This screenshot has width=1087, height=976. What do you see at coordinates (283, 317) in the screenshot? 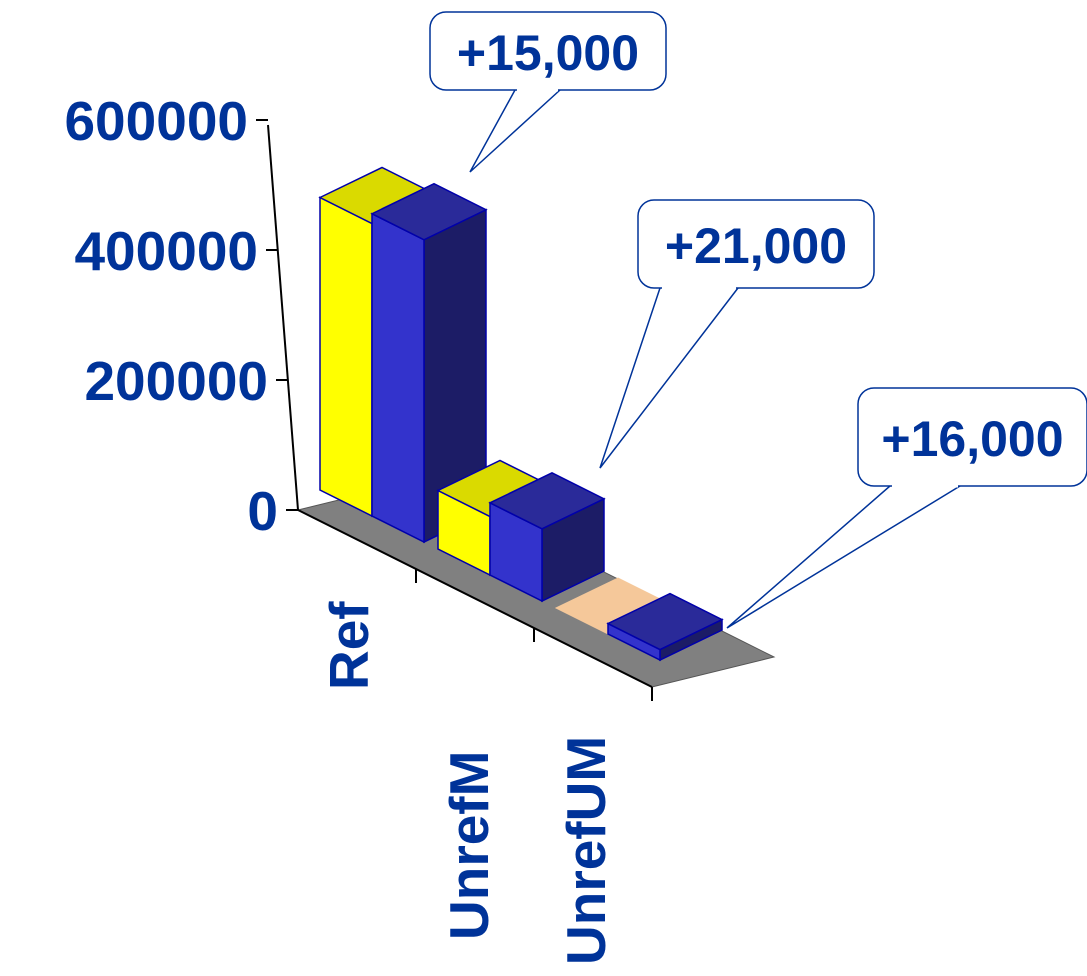
I see `y-axis-line` at bounding box center [283, 317].